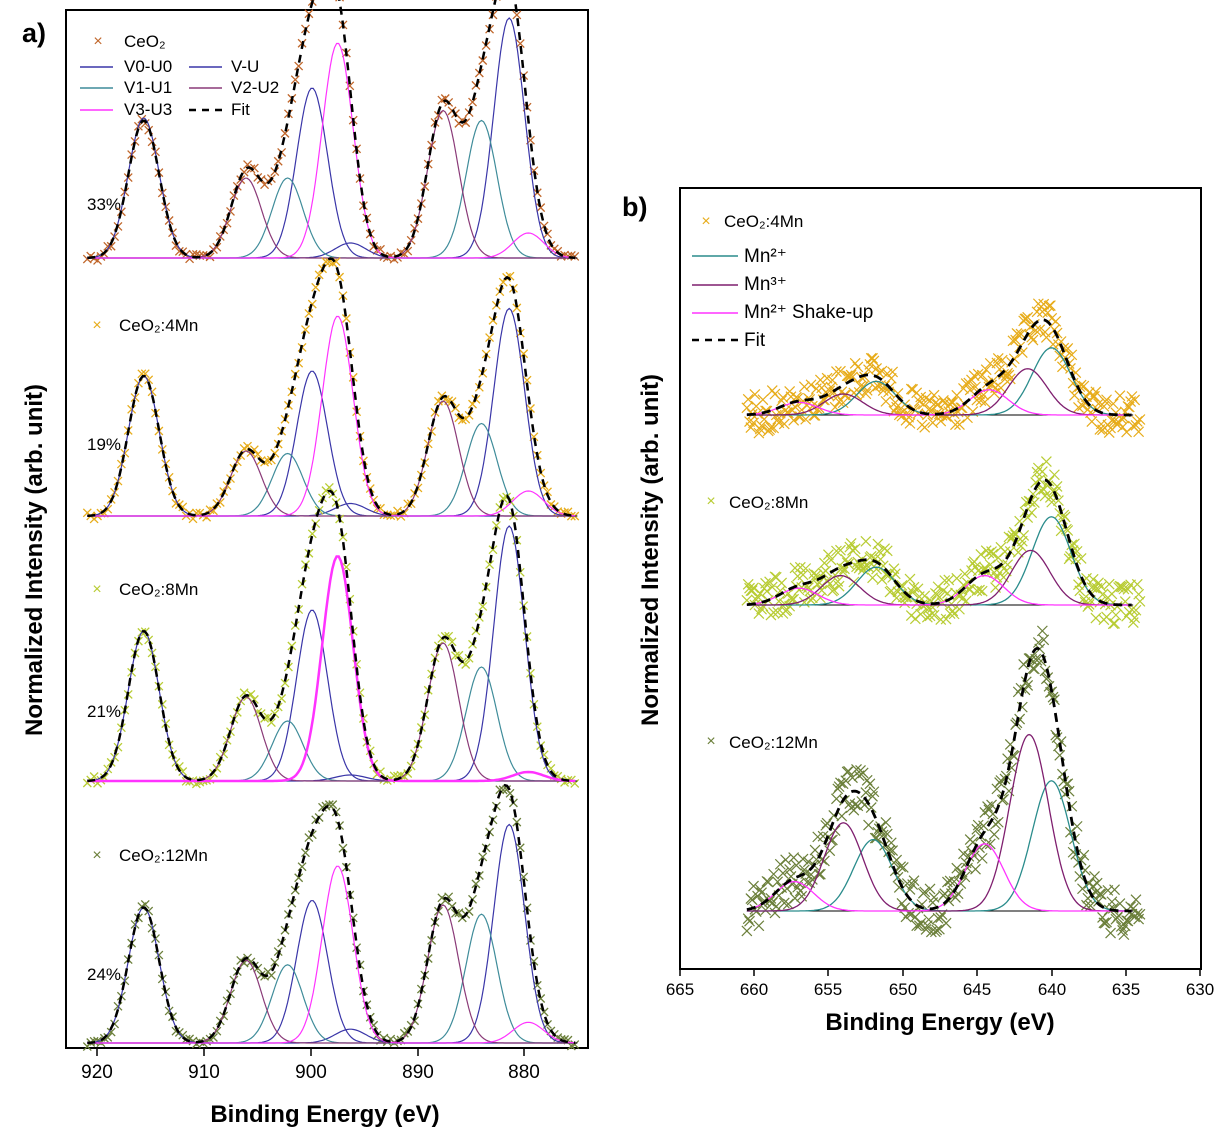  I want to click on panel-b-x-axis: 665 660 655 650 645 640 635 630, so click(940, 984).